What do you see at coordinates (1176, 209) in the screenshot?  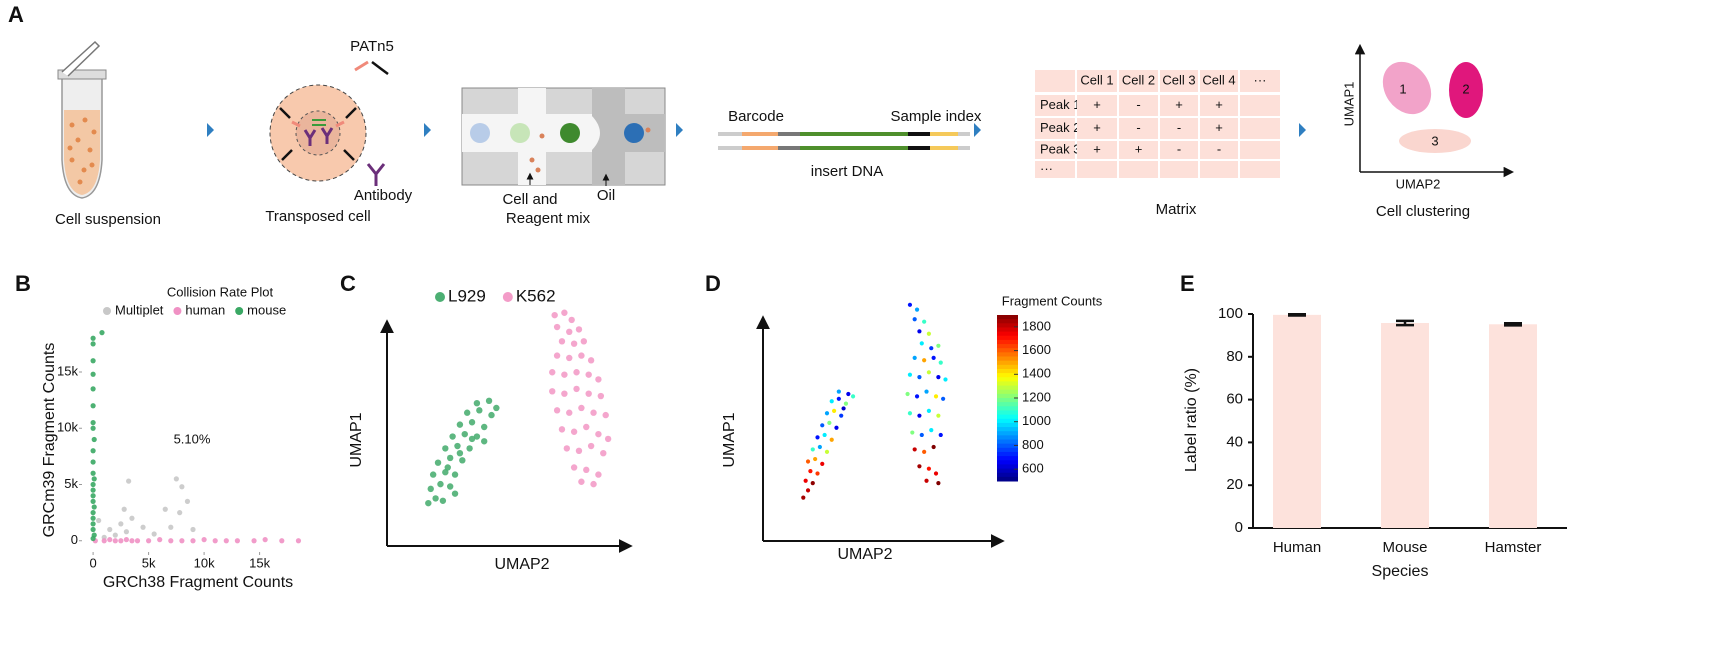 I see `step-label: Matrix` at bounding box center [1176, 209].